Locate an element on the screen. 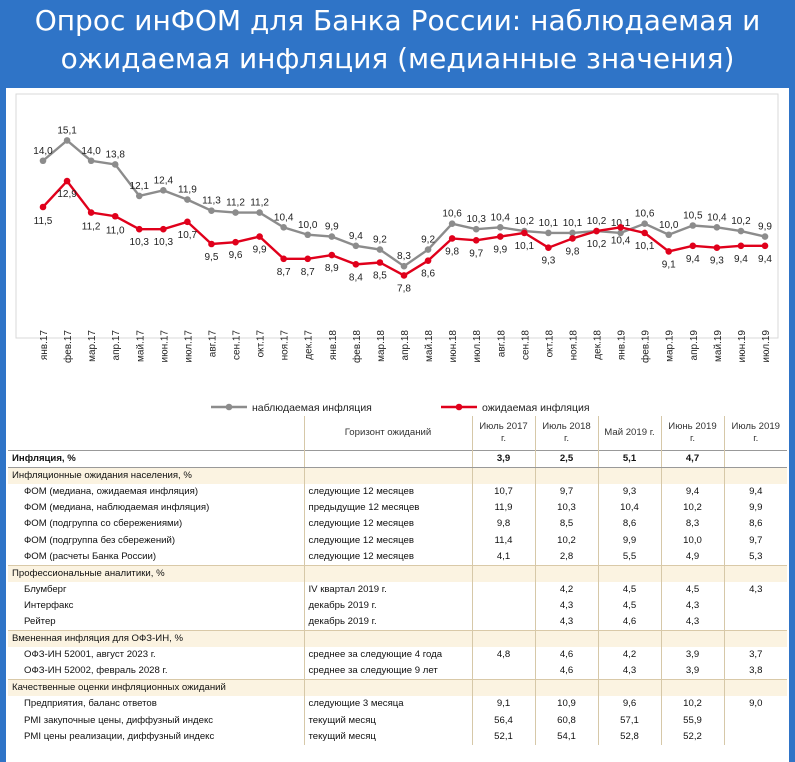  row-label: Профессиональные аналитики, % is located at coordinates (156, 573).